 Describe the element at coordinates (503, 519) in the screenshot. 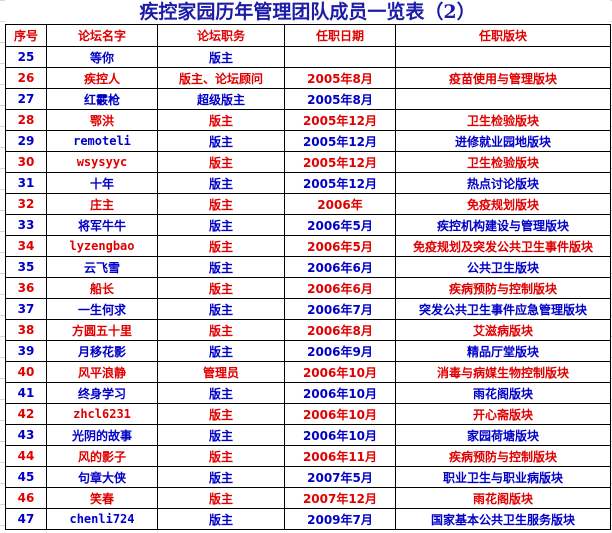

I see `cell-board: 国家基本公共卫生服务版块` at that location.